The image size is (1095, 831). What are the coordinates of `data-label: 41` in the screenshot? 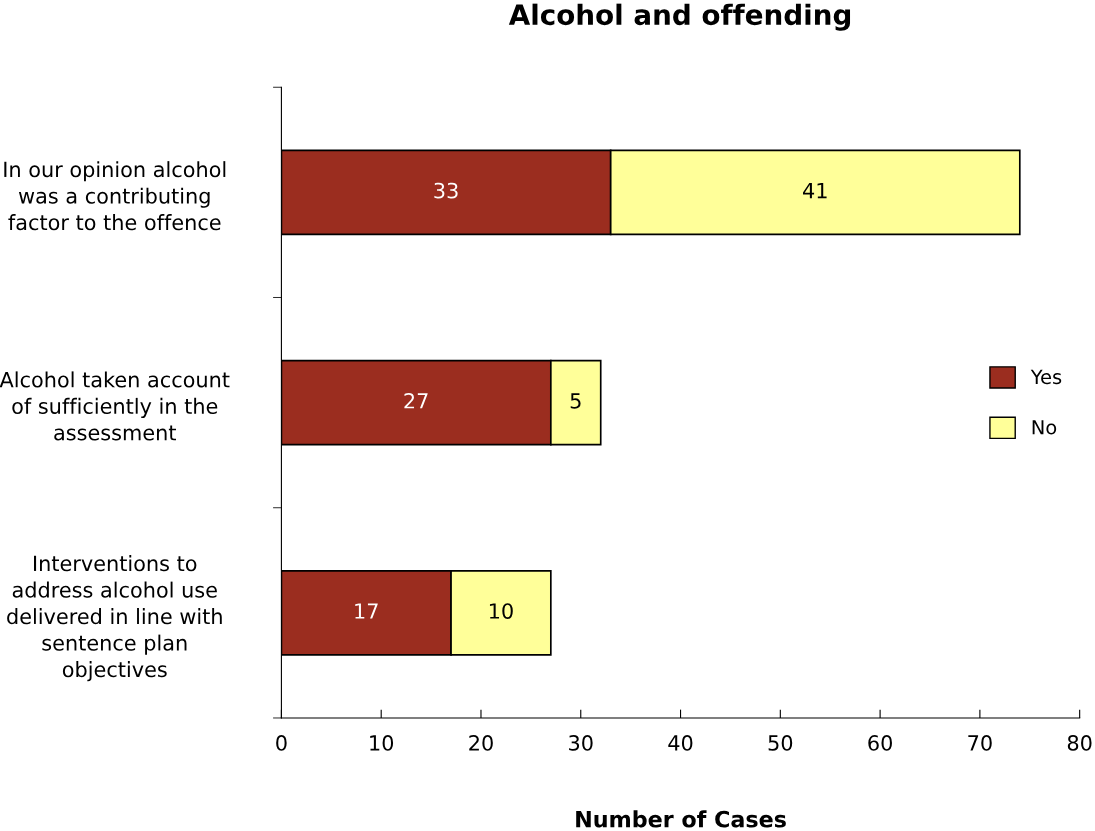 It's located at (815, 190).